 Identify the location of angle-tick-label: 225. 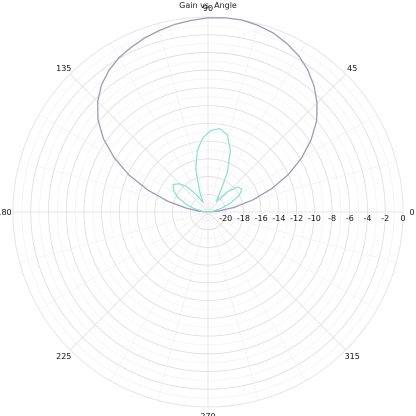
(63, 356).